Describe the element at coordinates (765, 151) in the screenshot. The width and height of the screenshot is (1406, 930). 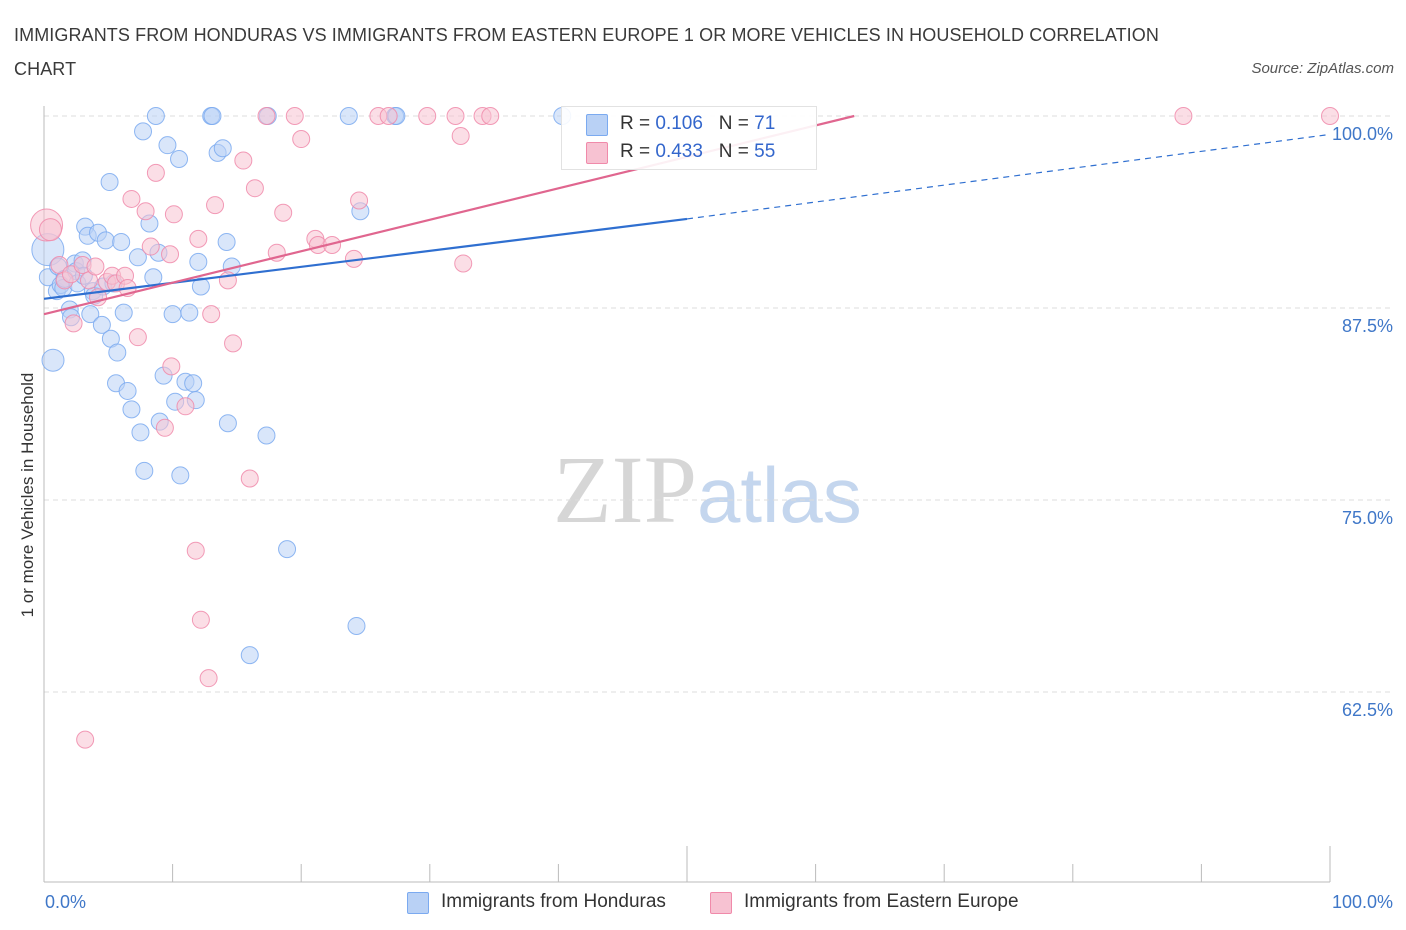
I see `n-value-eastern-europe: 55` at that location.